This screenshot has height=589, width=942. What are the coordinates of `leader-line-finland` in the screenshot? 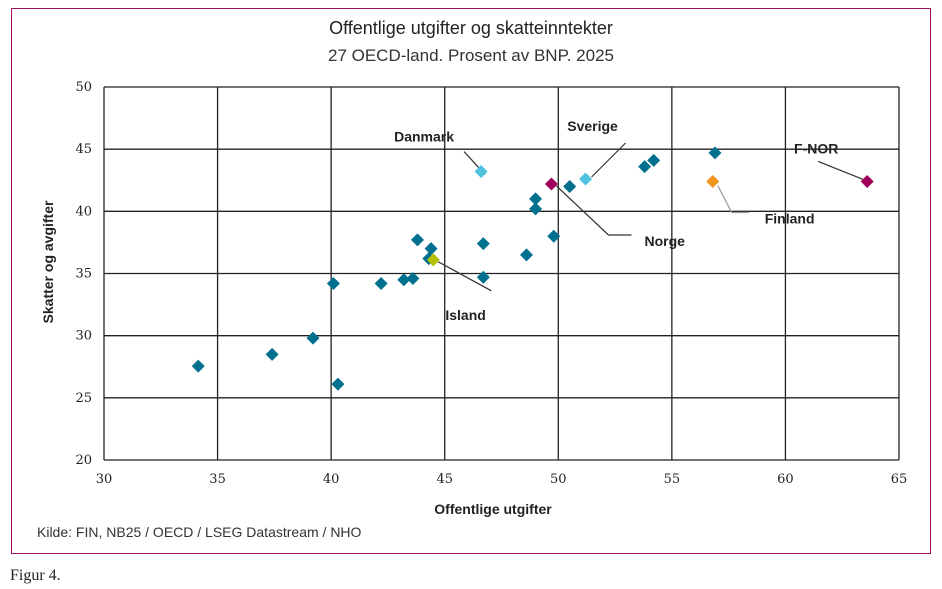 It's located at (733, 199).